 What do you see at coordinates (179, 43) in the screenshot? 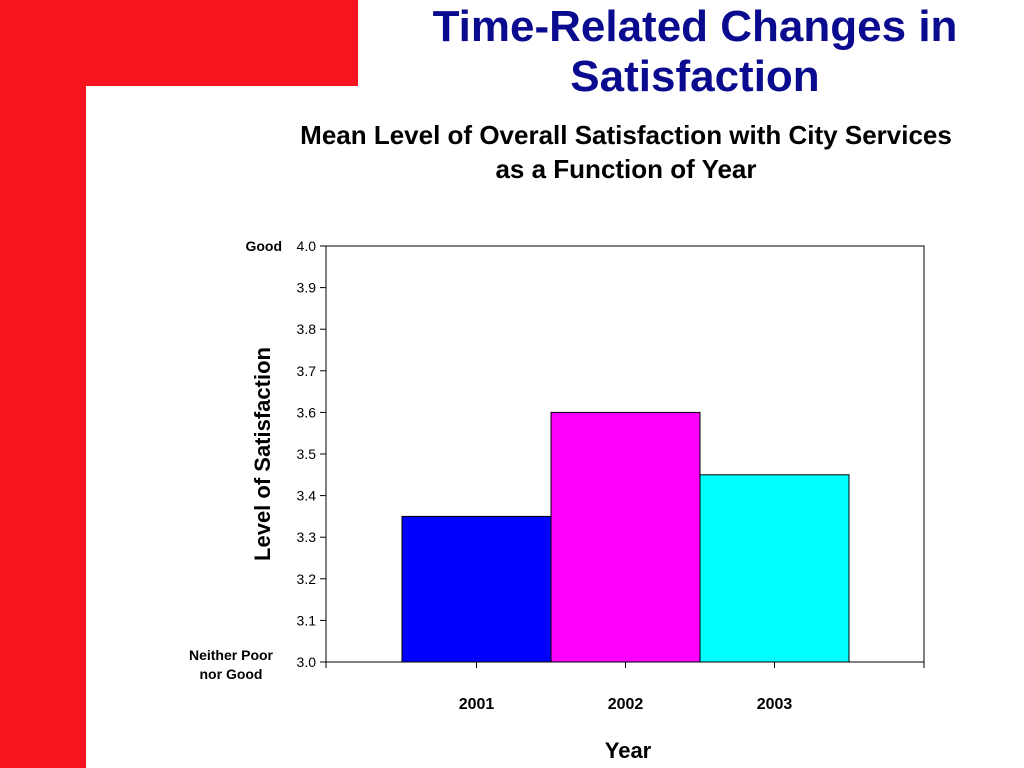
I see `red-header-decoration` at bounding box center [179, 43].